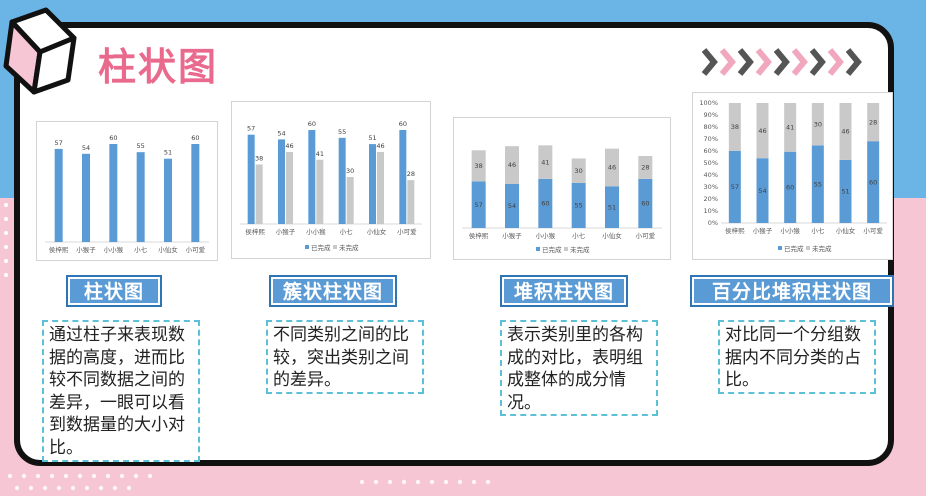  I want to click on legend-label: 未完成, so click(349, 247).